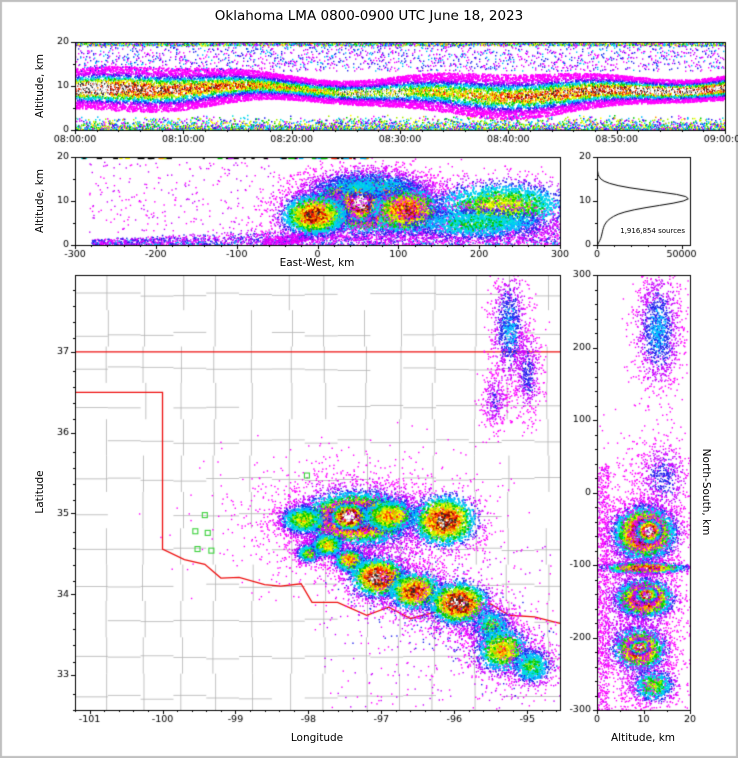  I want to click on source-count-annotation: 1,916,854 sources, so click(652, 231).